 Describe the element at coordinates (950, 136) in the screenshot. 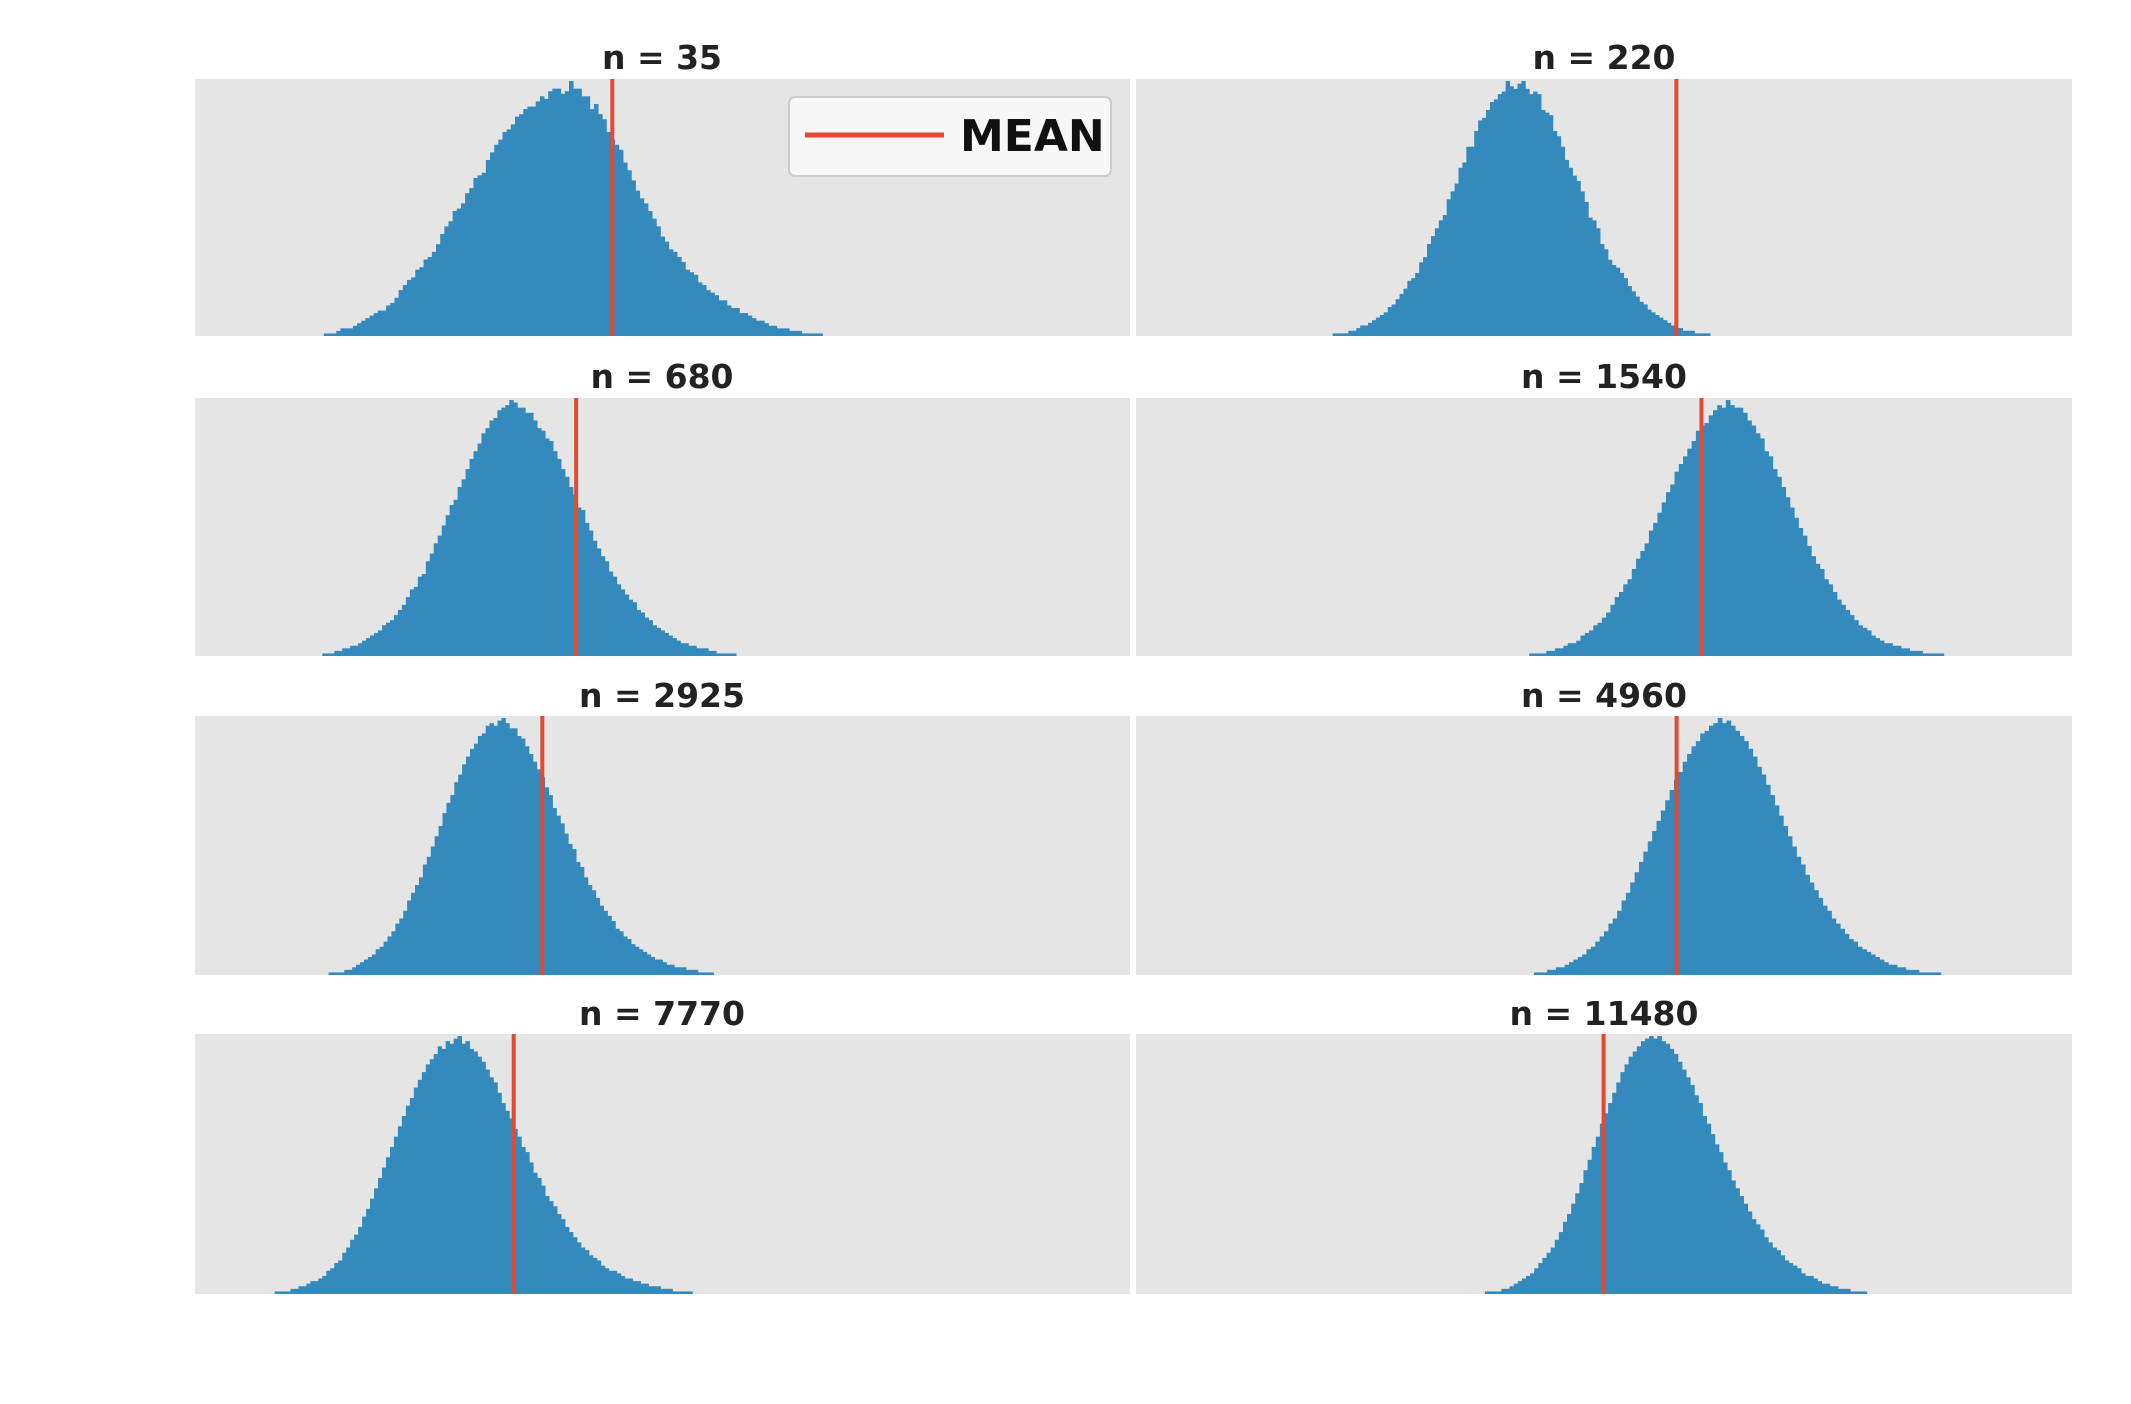

I see `legend-box` at that location.